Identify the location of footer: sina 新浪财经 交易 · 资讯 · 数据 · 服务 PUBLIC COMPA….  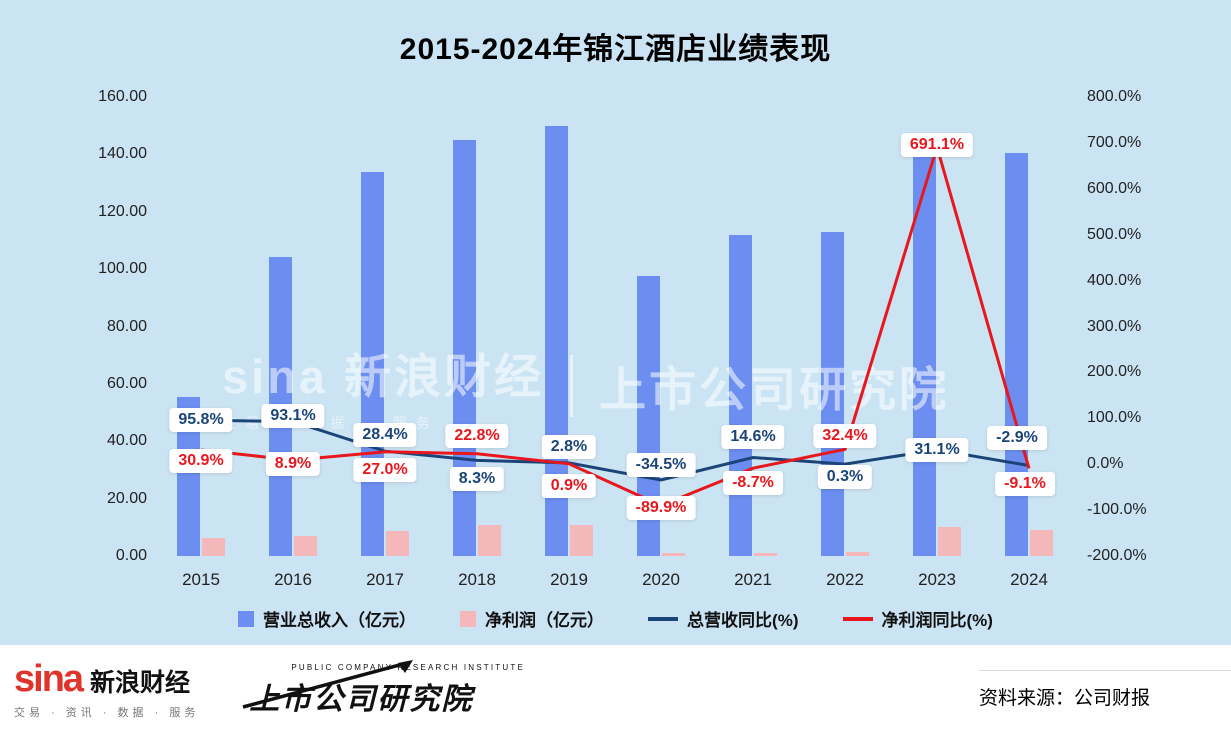
(615, 690).